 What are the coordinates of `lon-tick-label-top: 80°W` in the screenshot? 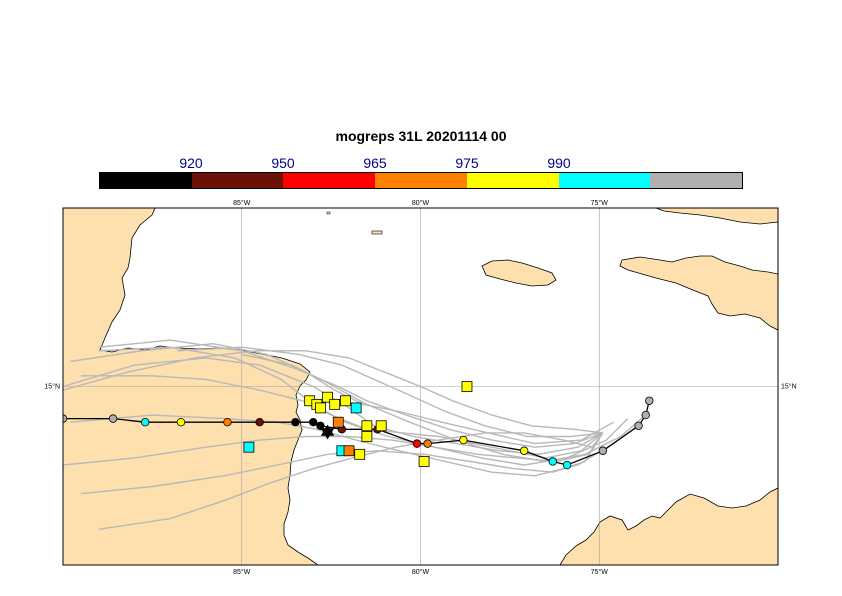 It's located at (421, 203).